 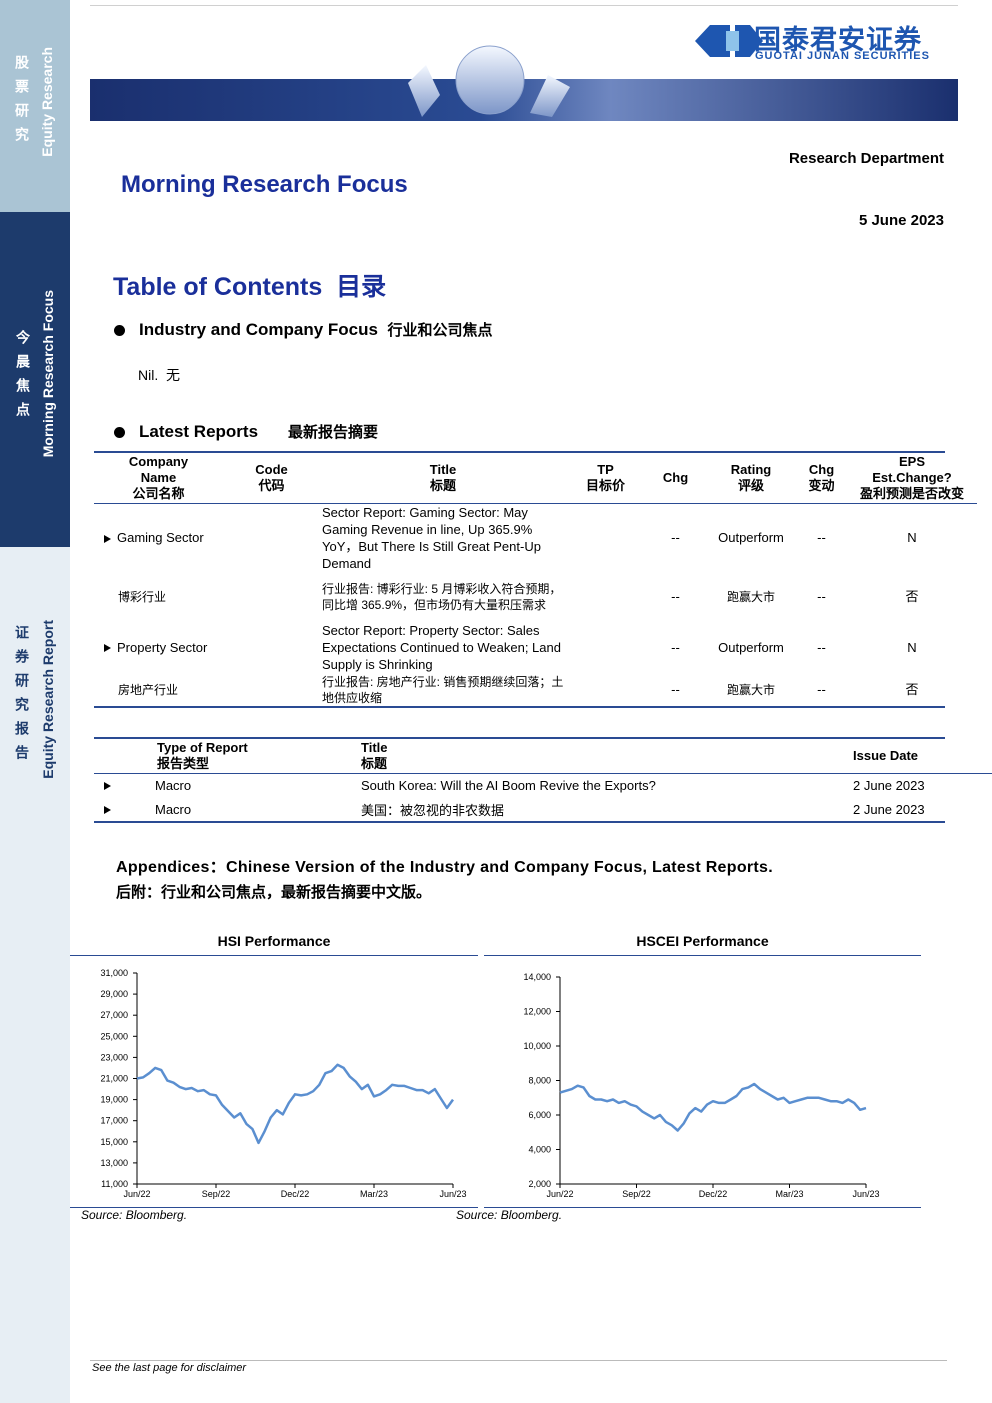 I want to click on column-header: Company Name 公司名称, so click(x=158, y=478).